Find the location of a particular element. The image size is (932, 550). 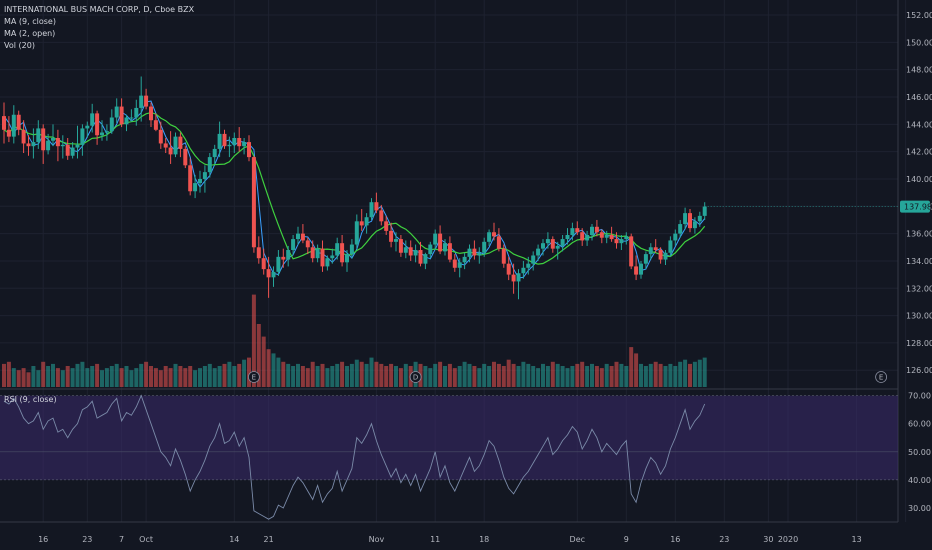

price-tick-label: 152.00 is located at coordinates (919, 15).